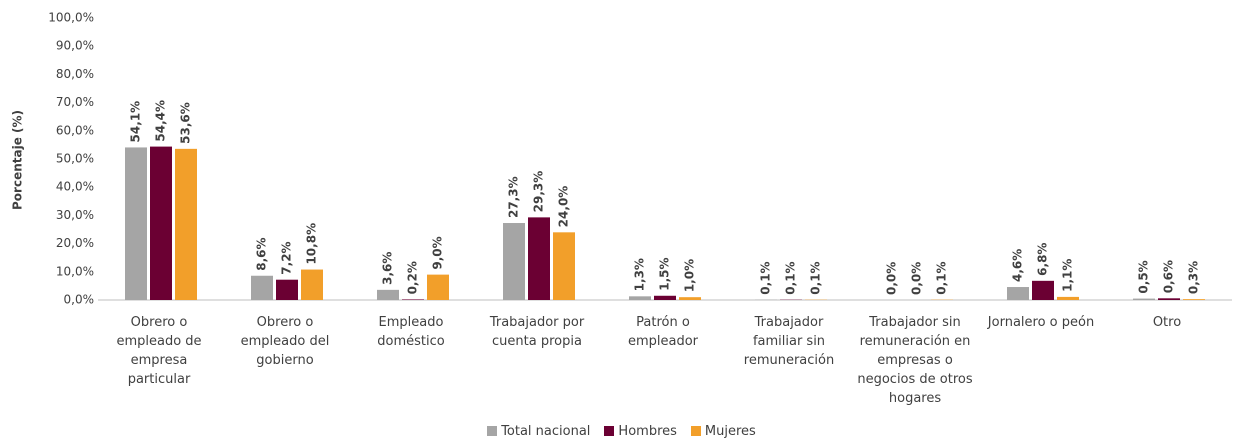 This screenshot has height=441, width=1243. Describe the element at coordinates (789, 341) in the screenshot. I see `x-tick-label: Trabajador familiar sin remuneración` at that location.